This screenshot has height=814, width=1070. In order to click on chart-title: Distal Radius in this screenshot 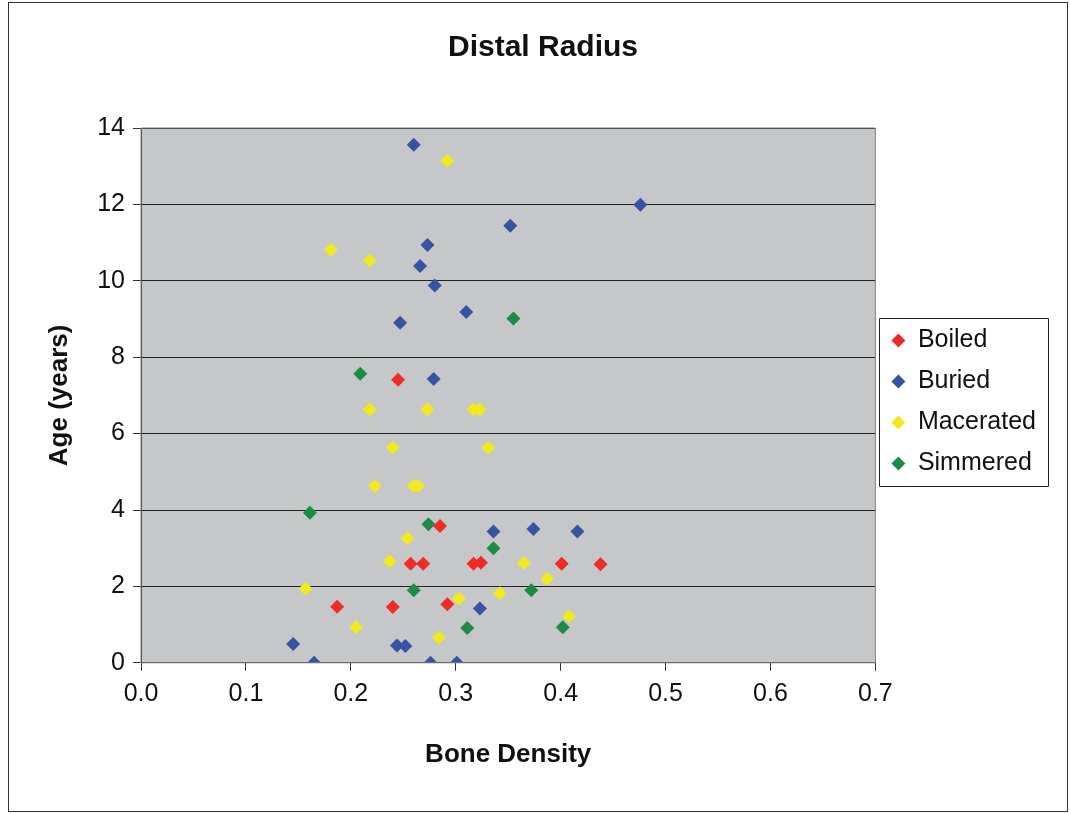, I will do `click(543, 46)`.